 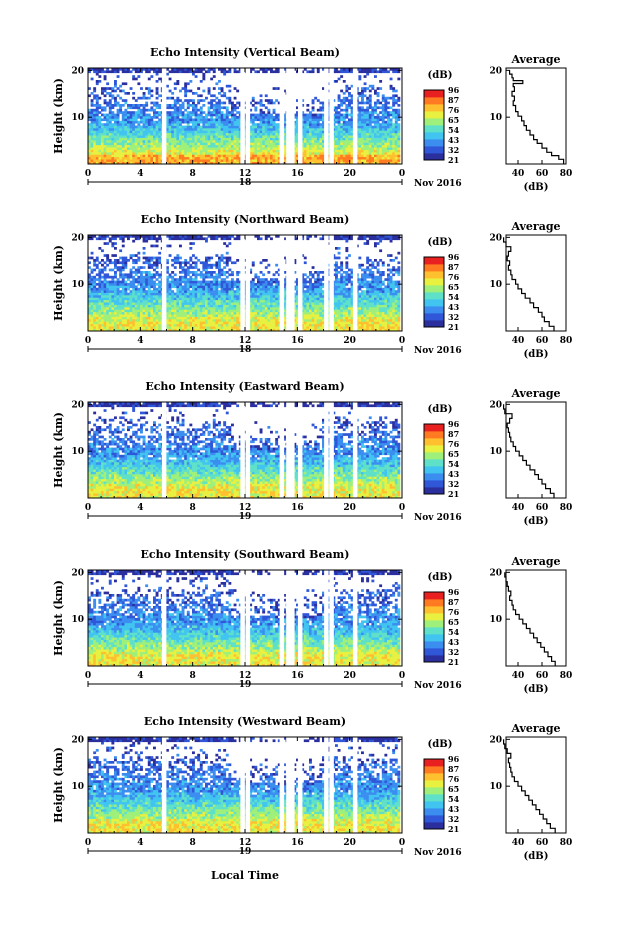 What do you see at coordinates (434, 150) in the screenshot?
I see `colorbar-segment` at bounding box center [434, 150].